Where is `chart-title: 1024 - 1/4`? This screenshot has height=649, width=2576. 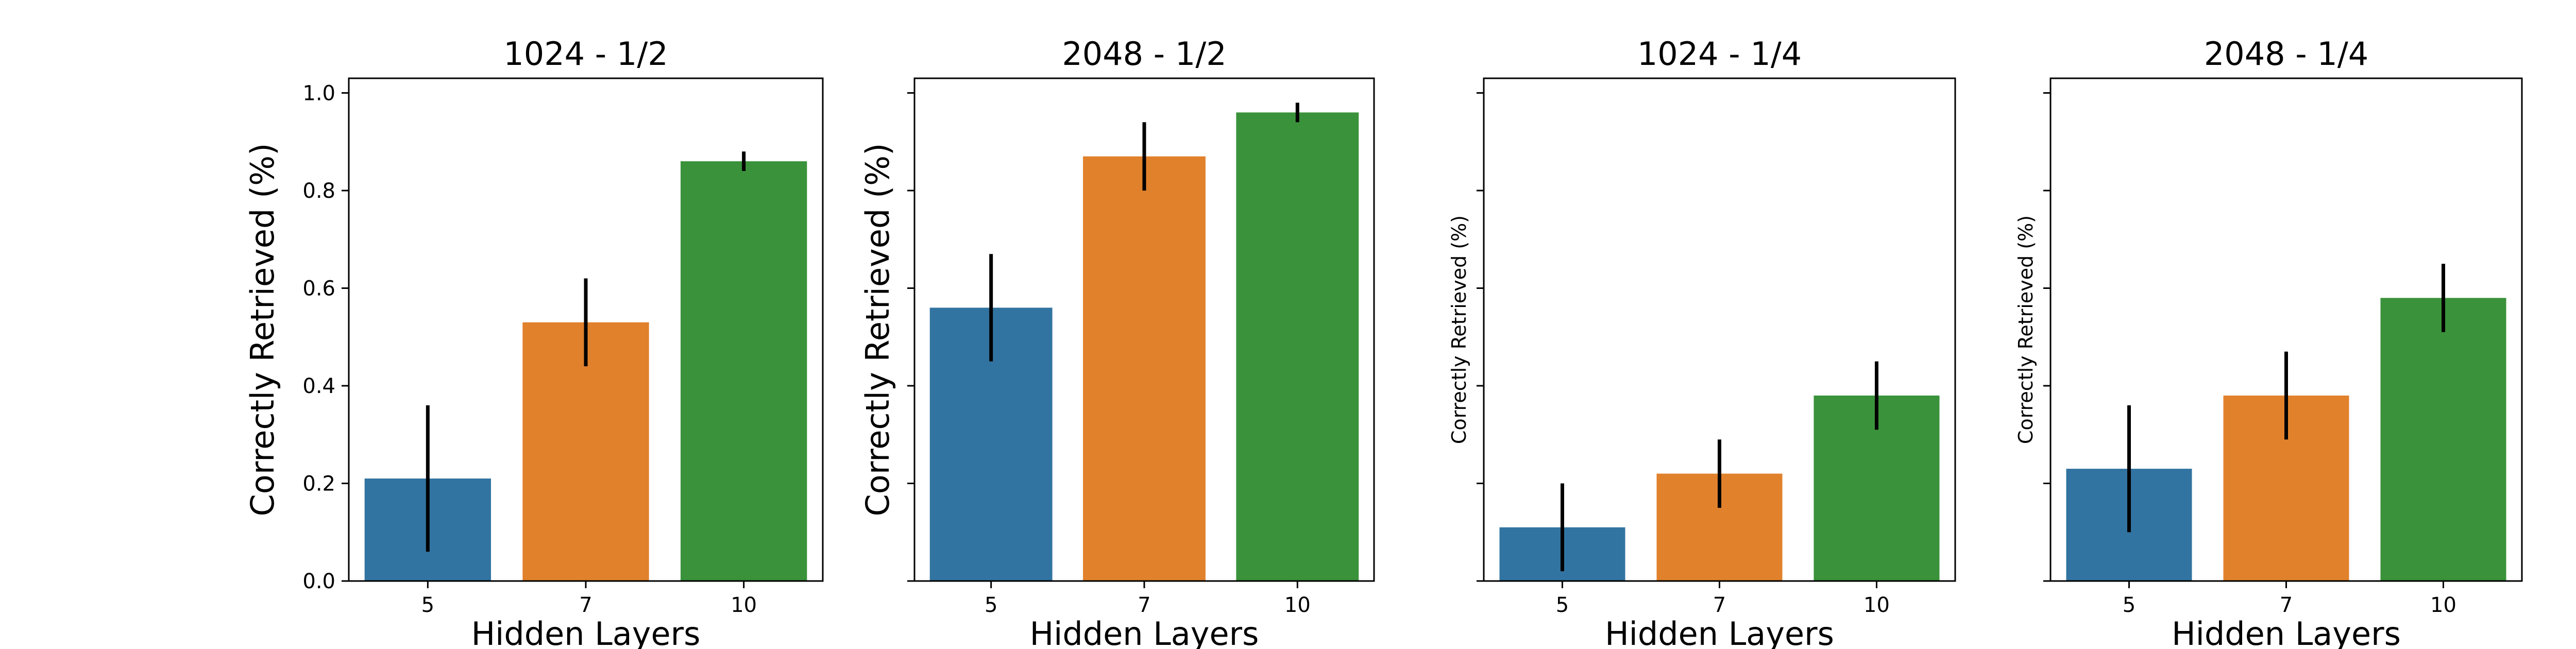 chart-title: 1024 - 1/4 is located at coordinates (1719, 54).